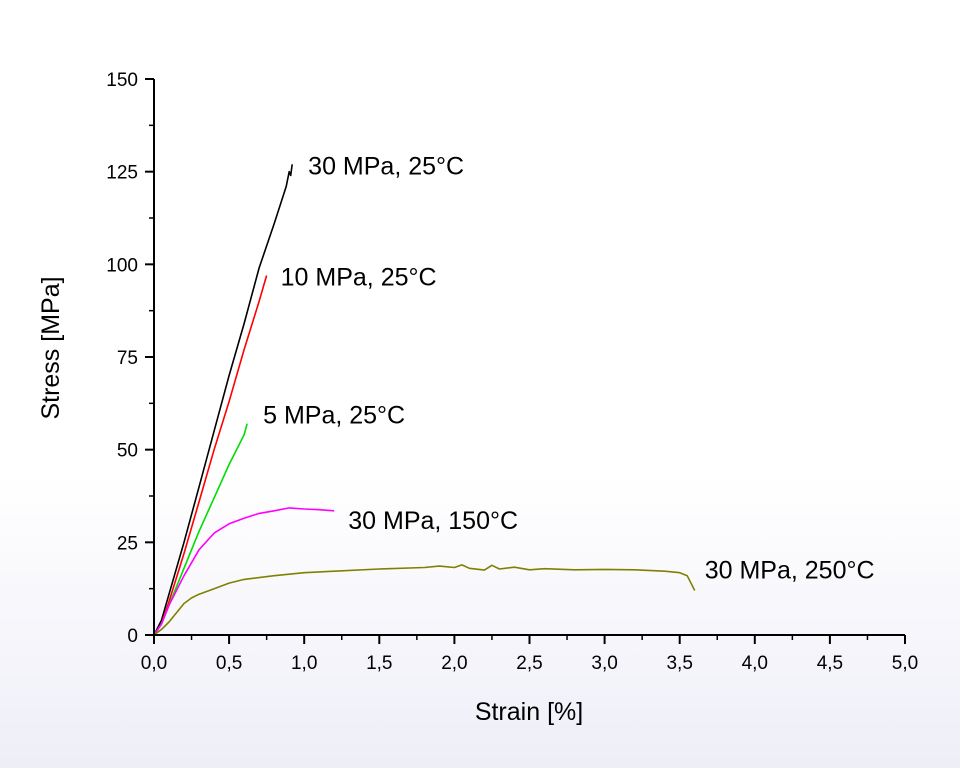  Describe the element at coordinates (304, 663) in the screenshot. I see `x-tick-label: 1,0` at that location.